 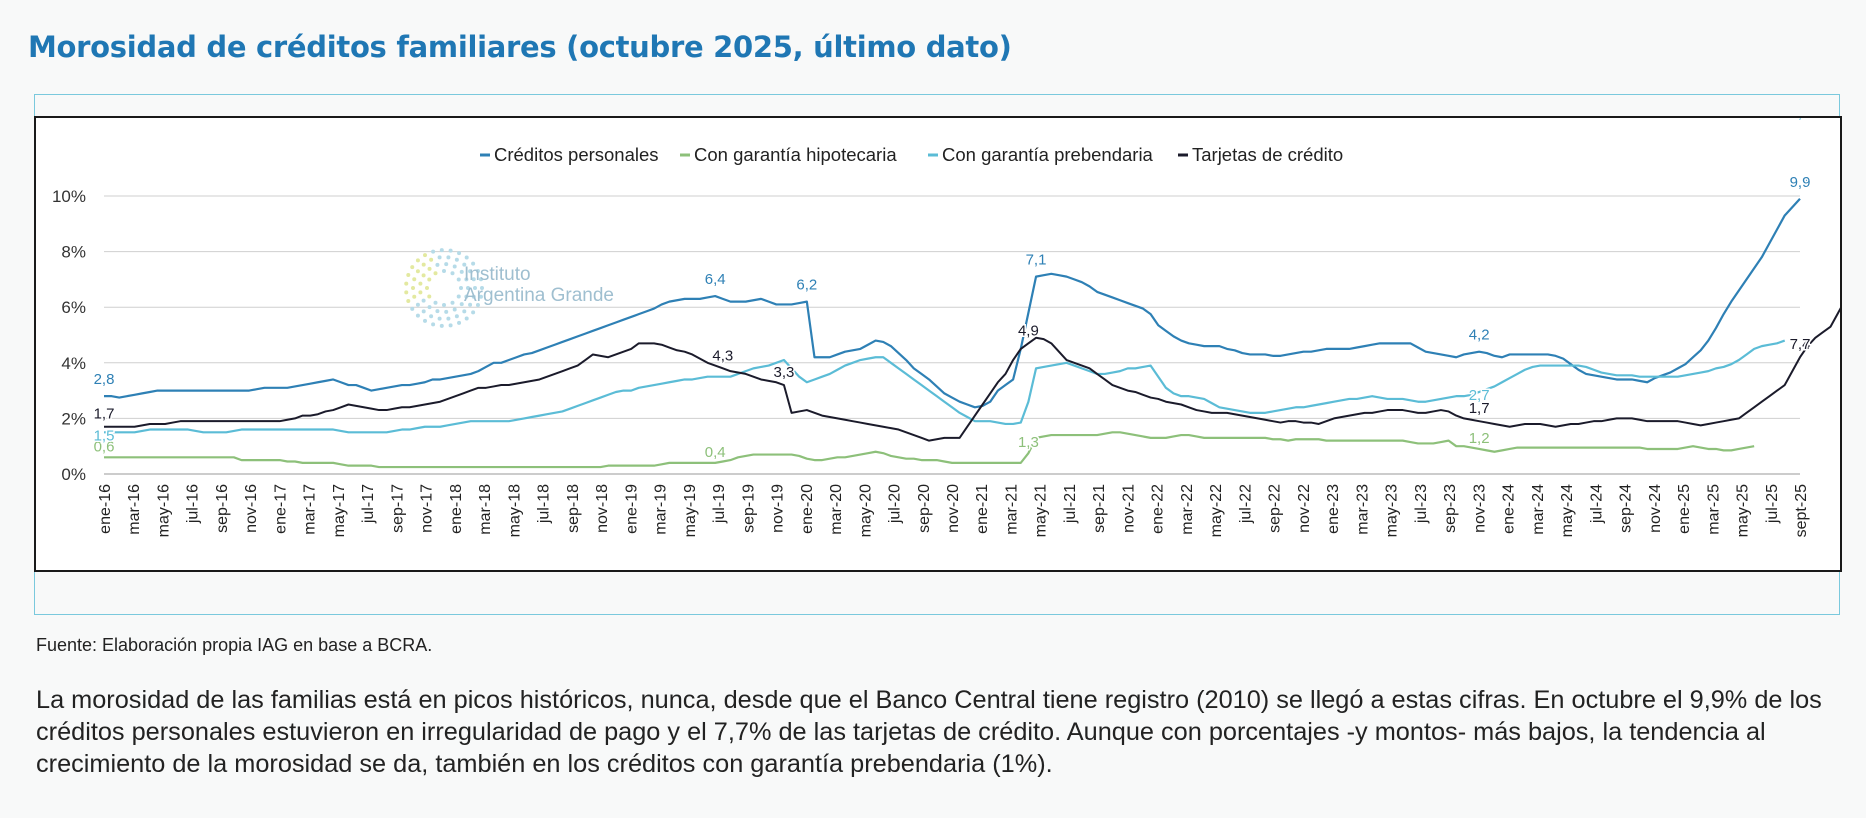 What do you see at coordinates (73, 307) in the screenshot?
I see `y-tick-label: 6%` at bounding box center [73, 307].